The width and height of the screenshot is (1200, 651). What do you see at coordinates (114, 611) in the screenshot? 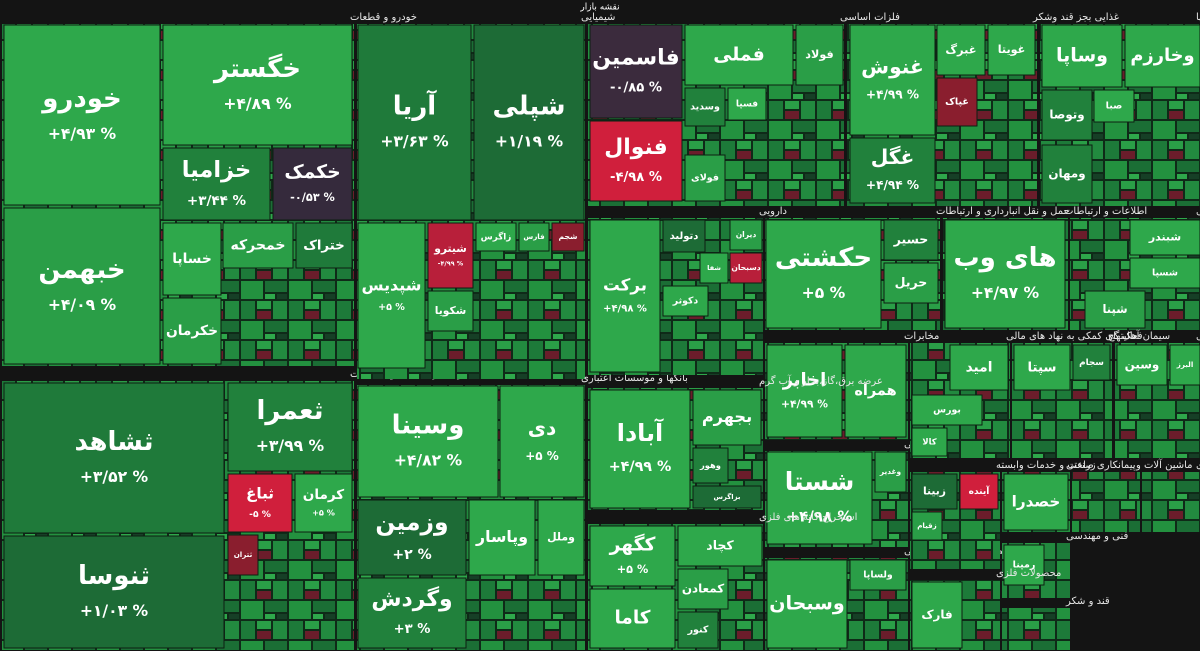
I see `tile-change: +۱/۰۳ %` at bounding box center [114, 611].